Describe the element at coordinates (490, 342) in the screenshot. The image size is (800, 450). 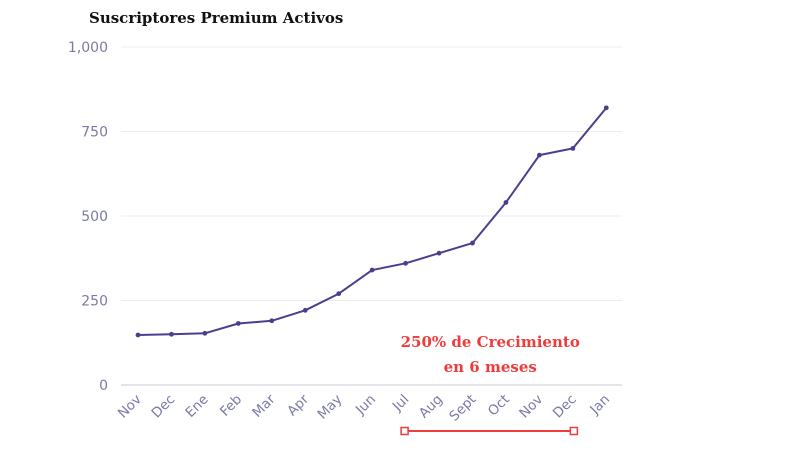
I see `annotation-text: 250% de Crecimiento` at that location.